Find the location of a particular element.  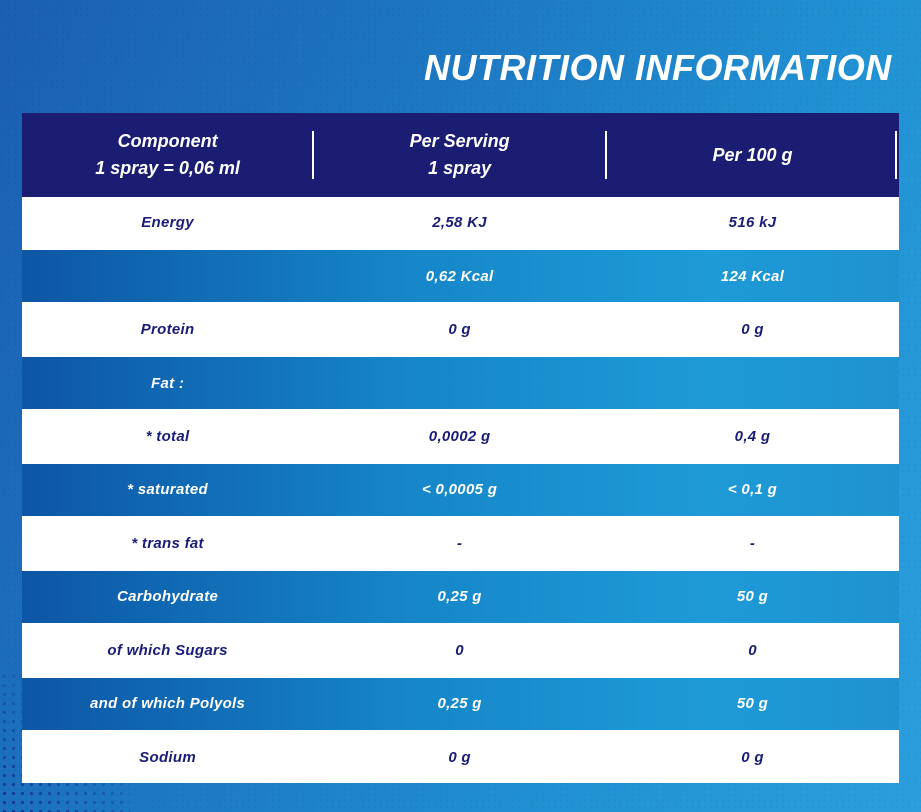

cell-per-100g: - is located at coordinates (752, 543).